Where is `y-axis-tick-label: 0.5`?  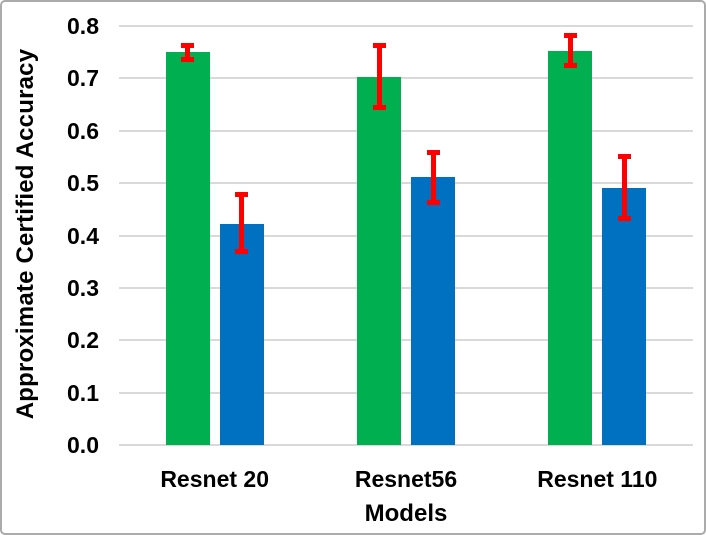
y-axis-tick-label: 0.5 is located at coordinates (83, 183).